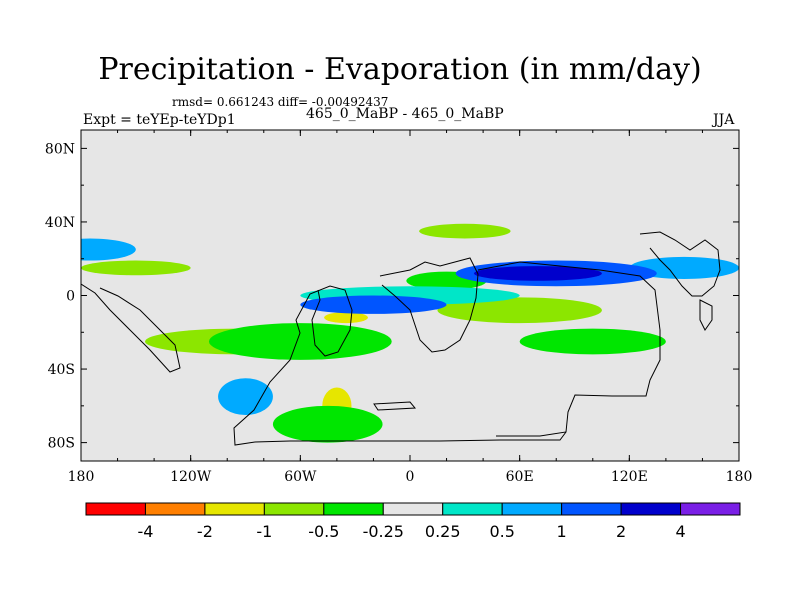  What do you see at coordinates (410, 437) in the screenshot?
I see `coastline-antarctica` at bounding box center [410, 437].